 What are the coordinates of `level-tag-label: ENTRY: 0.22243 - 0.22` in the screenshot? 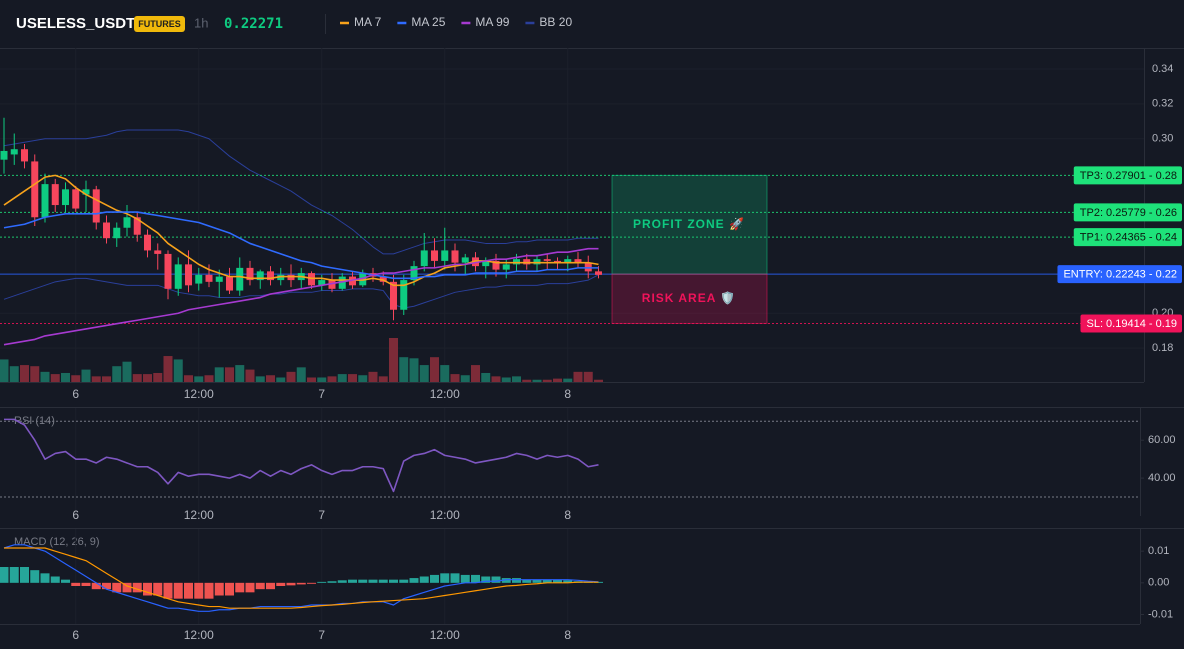 It's located at (1120, 275).